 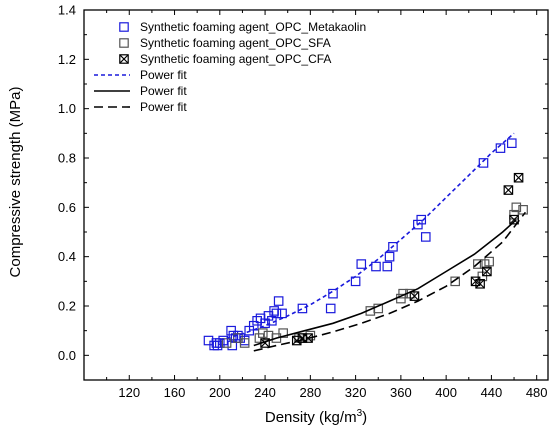 I want to click on legend-label-1: Synthetic foaming agent_OPC_SFA, so click(x=235, y=43).